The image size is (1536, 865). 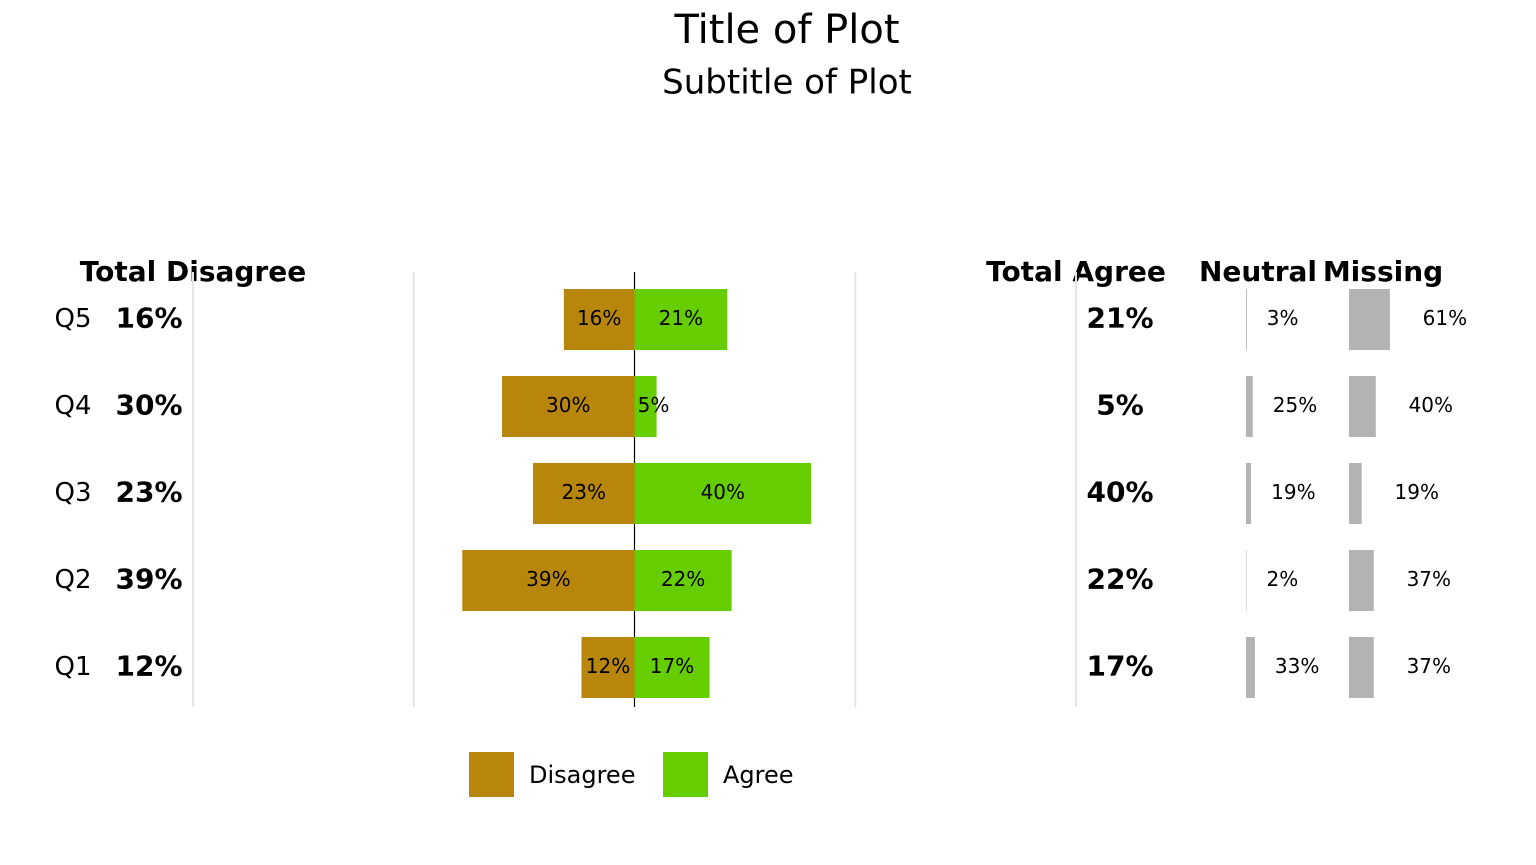 I want to click on neutral-label: 33%, so click(x=1297, y=666).